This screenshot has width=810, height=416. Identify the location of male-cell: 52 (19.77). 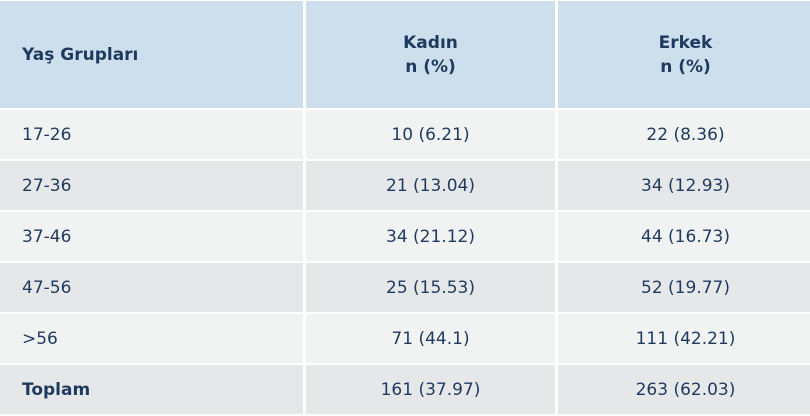
(684, 287).